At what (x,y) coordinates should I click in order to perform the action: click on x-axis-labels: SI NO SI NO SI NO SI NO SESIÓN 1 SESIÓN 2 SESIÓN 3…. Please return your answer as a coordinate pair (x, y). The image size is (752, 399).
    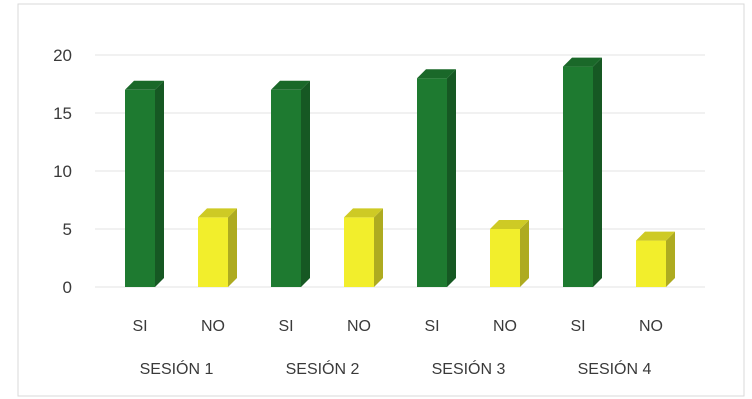
    Looking at the image, I should click on (397, 348).